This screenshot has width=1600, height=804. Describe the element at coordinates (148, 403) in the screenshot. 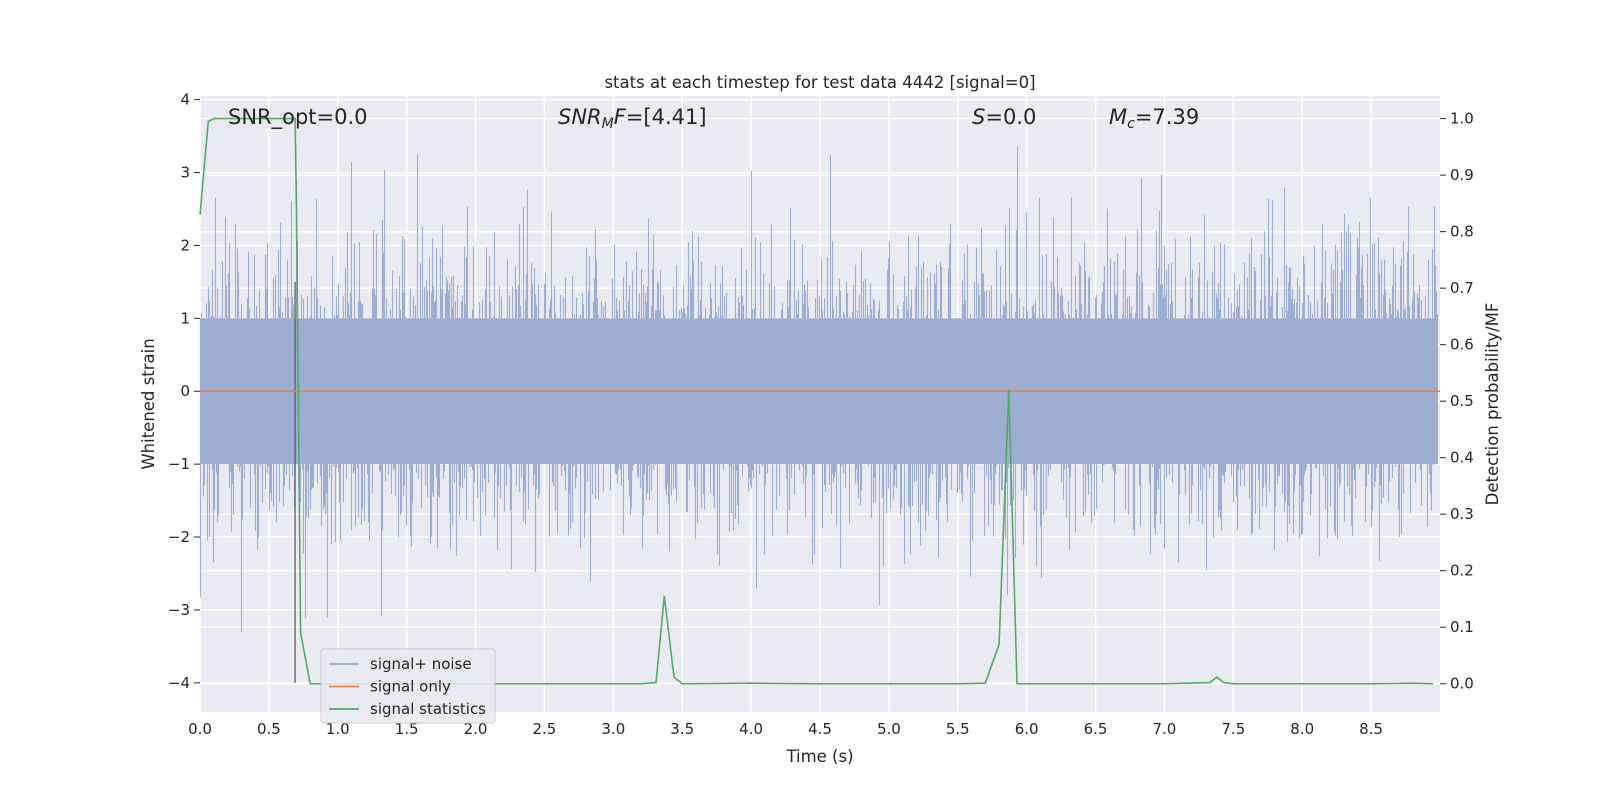

I see `y-axis-label: Whitened strain` at that location.